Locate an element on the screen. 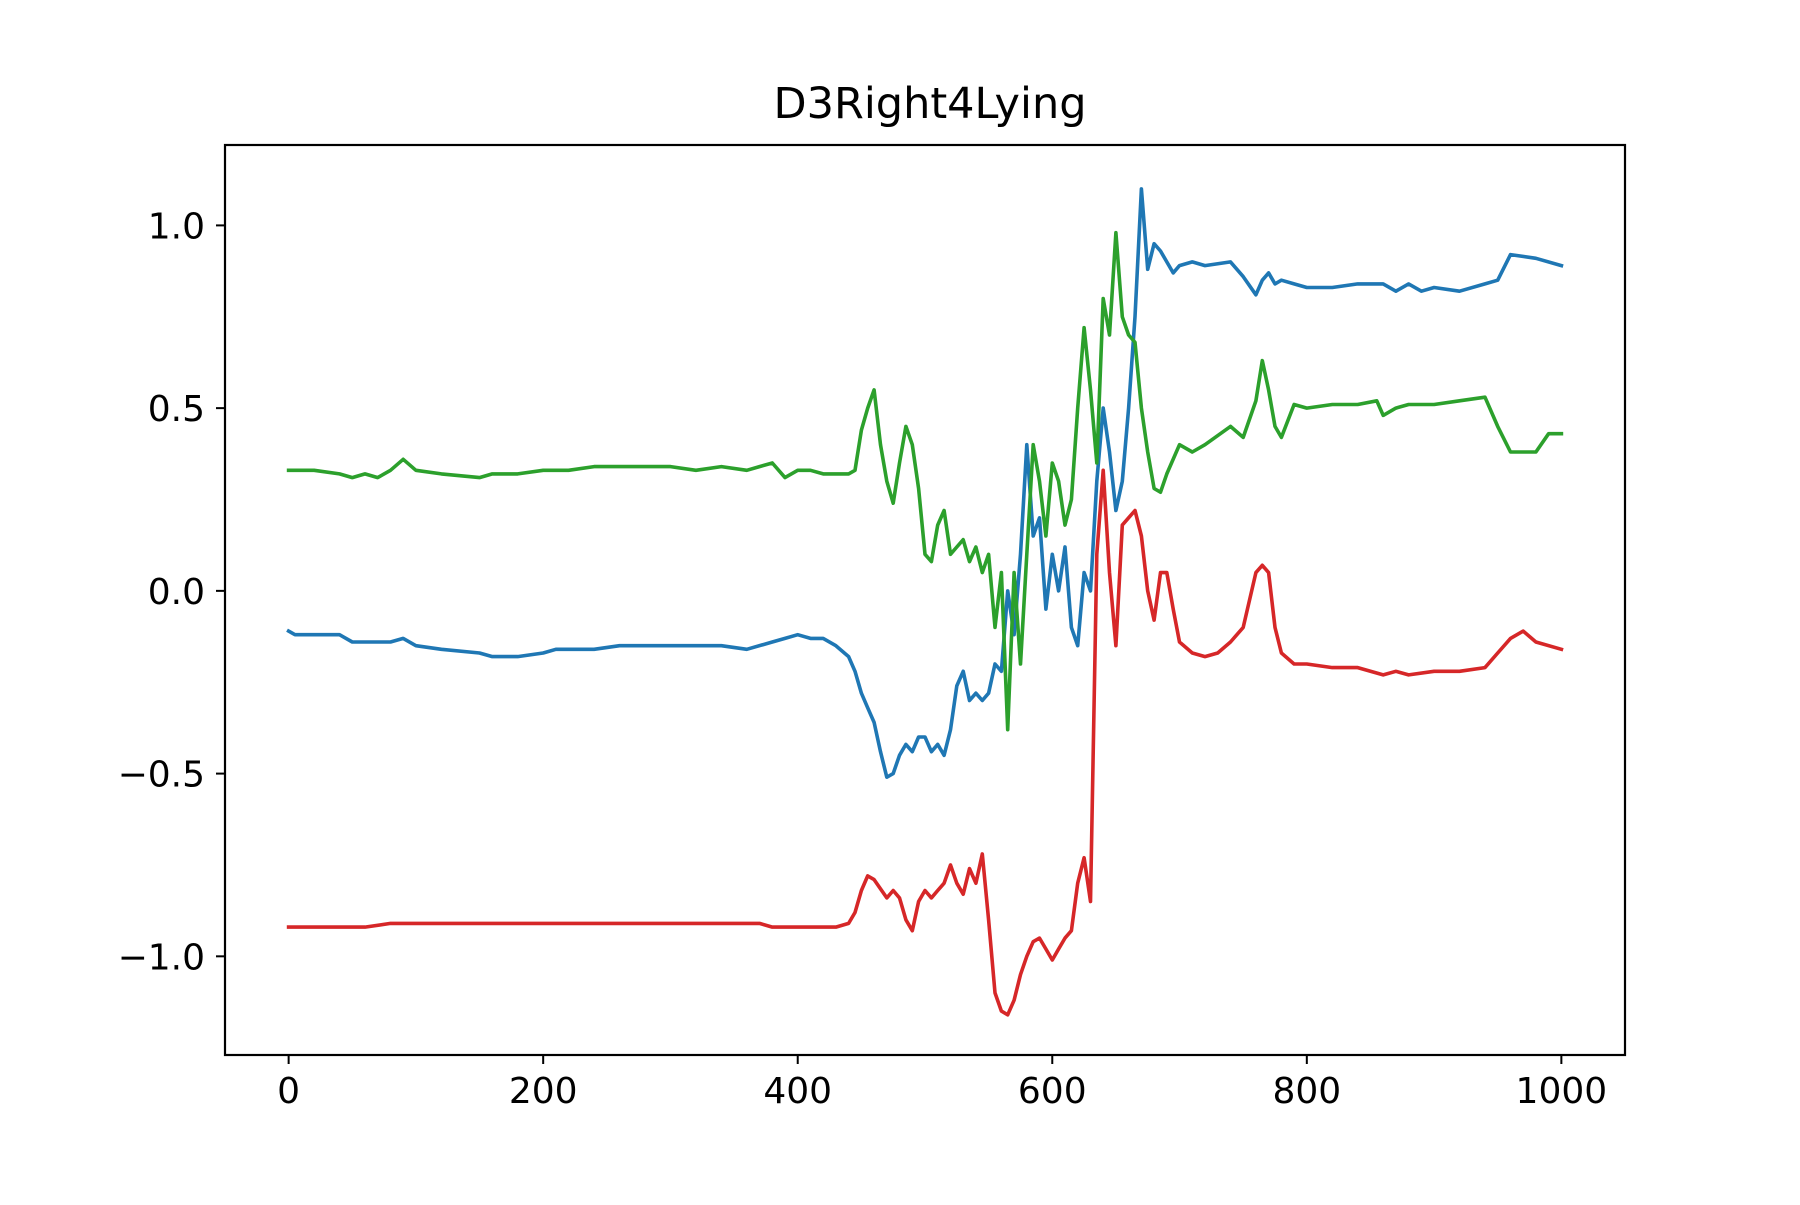 This screenshot has width=1800, height=1205. y-tick-label: 0.5 is located at coordinates (176, 409).